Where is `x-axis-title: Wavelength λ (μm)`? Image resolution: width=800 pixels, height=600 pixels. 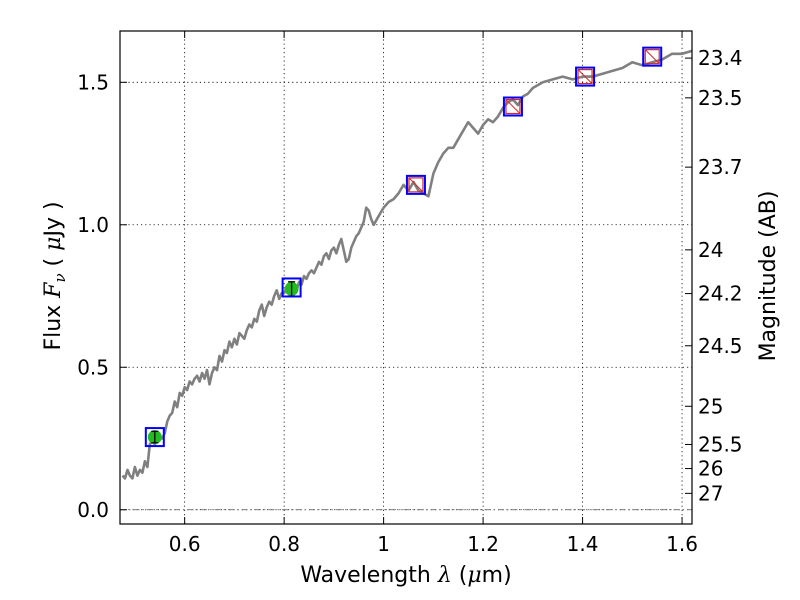
x-axis-title: Wavelength λ (μm) is located at coordinates (405, 575).